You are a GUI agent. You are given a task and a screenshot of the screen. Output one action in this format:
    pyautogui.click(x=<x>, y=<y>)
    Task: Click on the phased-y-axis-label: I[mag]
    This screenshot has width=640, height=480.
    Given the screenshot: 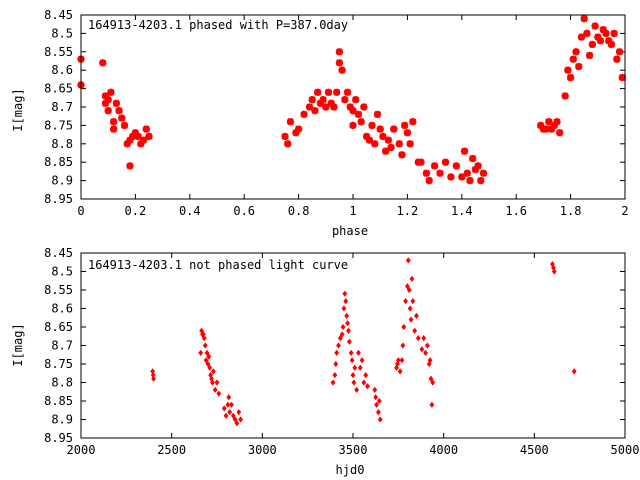 What is the action you would take?
    pyautogui.click(x=18, y=109)
    